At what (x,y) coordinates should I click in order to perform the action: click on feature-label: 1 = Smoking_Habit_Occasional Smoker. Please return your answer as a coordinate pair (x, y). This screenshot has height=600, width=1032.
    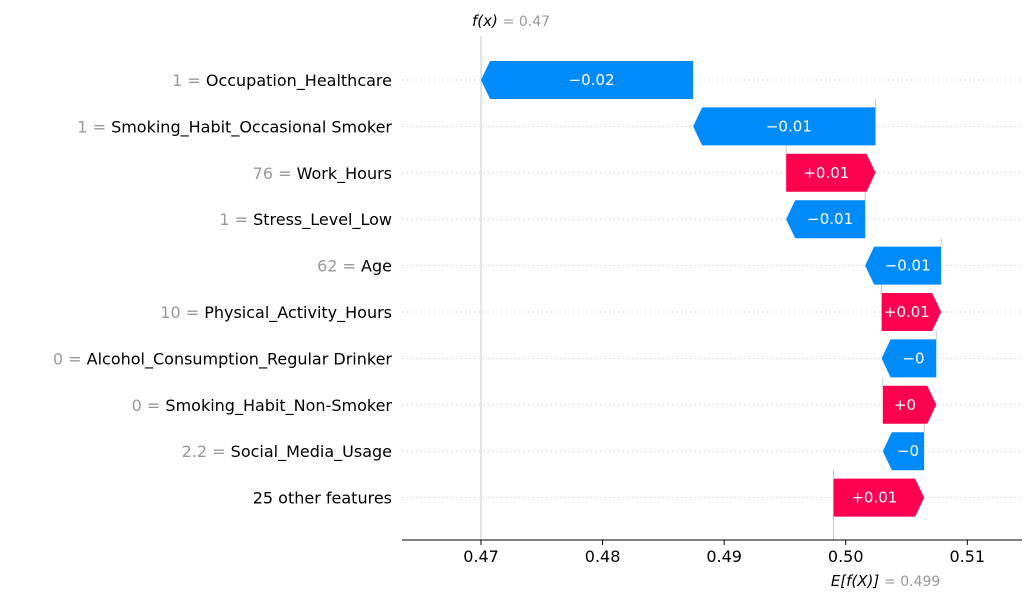
    Looking at the image, I should click on (234, 127).